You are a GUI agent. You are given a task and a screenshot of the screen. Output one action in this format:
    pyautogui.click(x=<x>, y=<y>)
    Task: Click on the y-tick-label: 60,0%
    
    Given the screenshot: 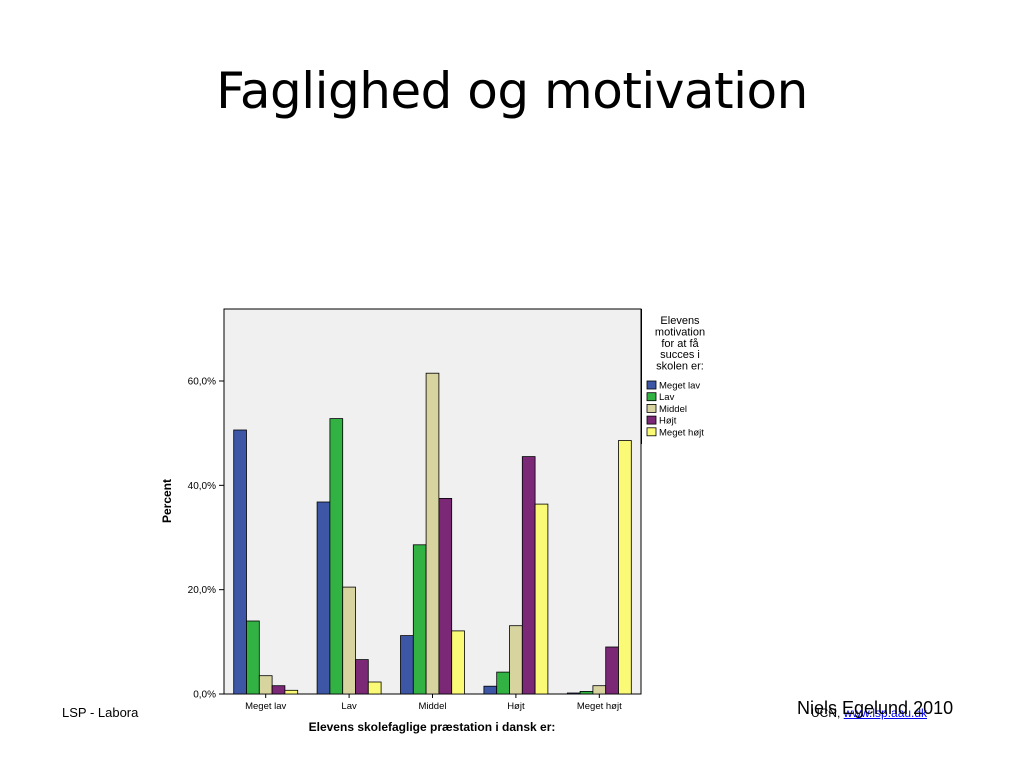 What is the action you would take?
    pyautogui.click(x=202, y=382)
    